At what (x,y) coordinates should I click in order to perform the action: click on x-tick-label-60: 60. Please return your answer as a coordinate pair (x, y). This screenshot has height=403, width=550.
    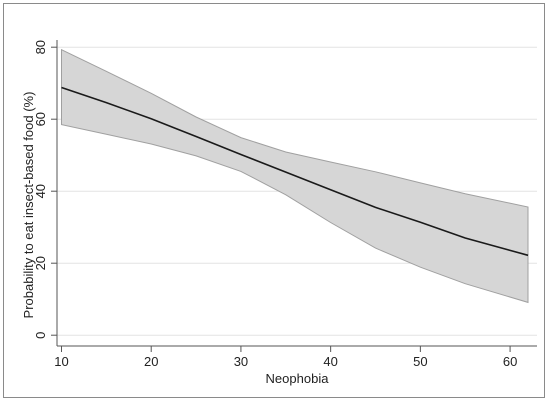
    Looking at the image, I should click on (510, 361).